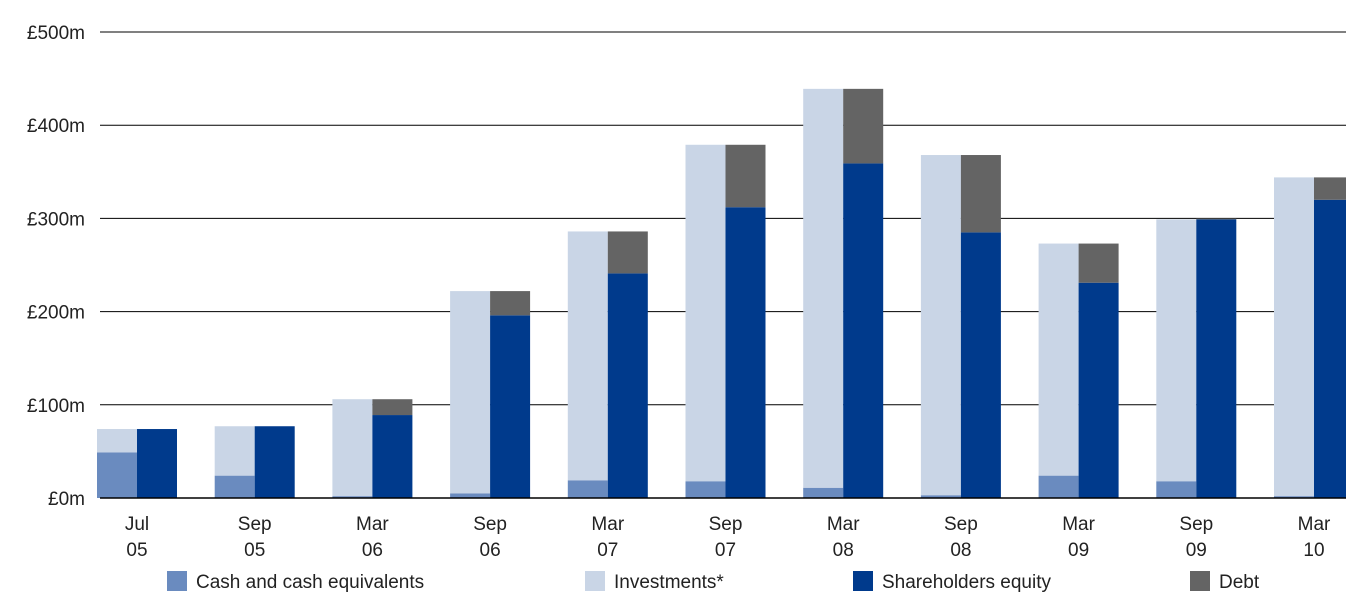  What do you see at coordinates (1196, 537) in the screenshot?
I see `x-tick-label: Sep 09` at bounding box center [1196, 537].